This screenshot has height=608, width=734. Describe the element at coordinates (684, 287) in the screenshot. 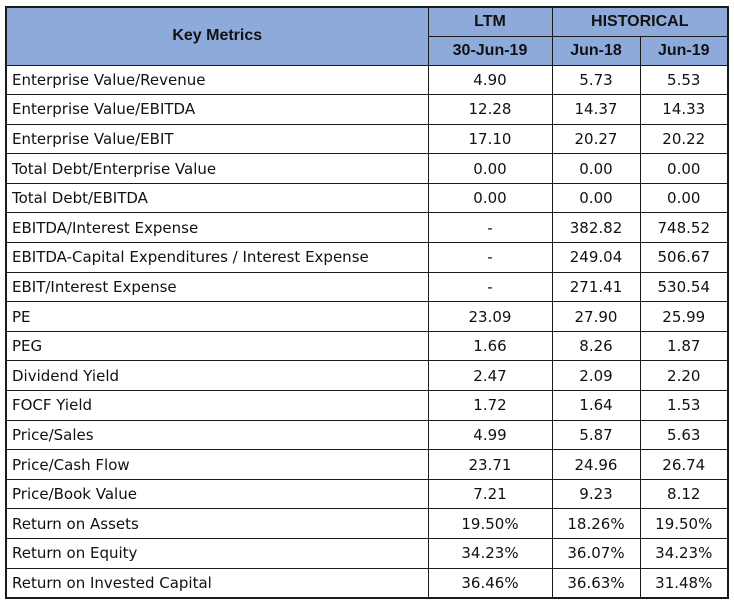

I see `jun19-value: 530.54` at that location.